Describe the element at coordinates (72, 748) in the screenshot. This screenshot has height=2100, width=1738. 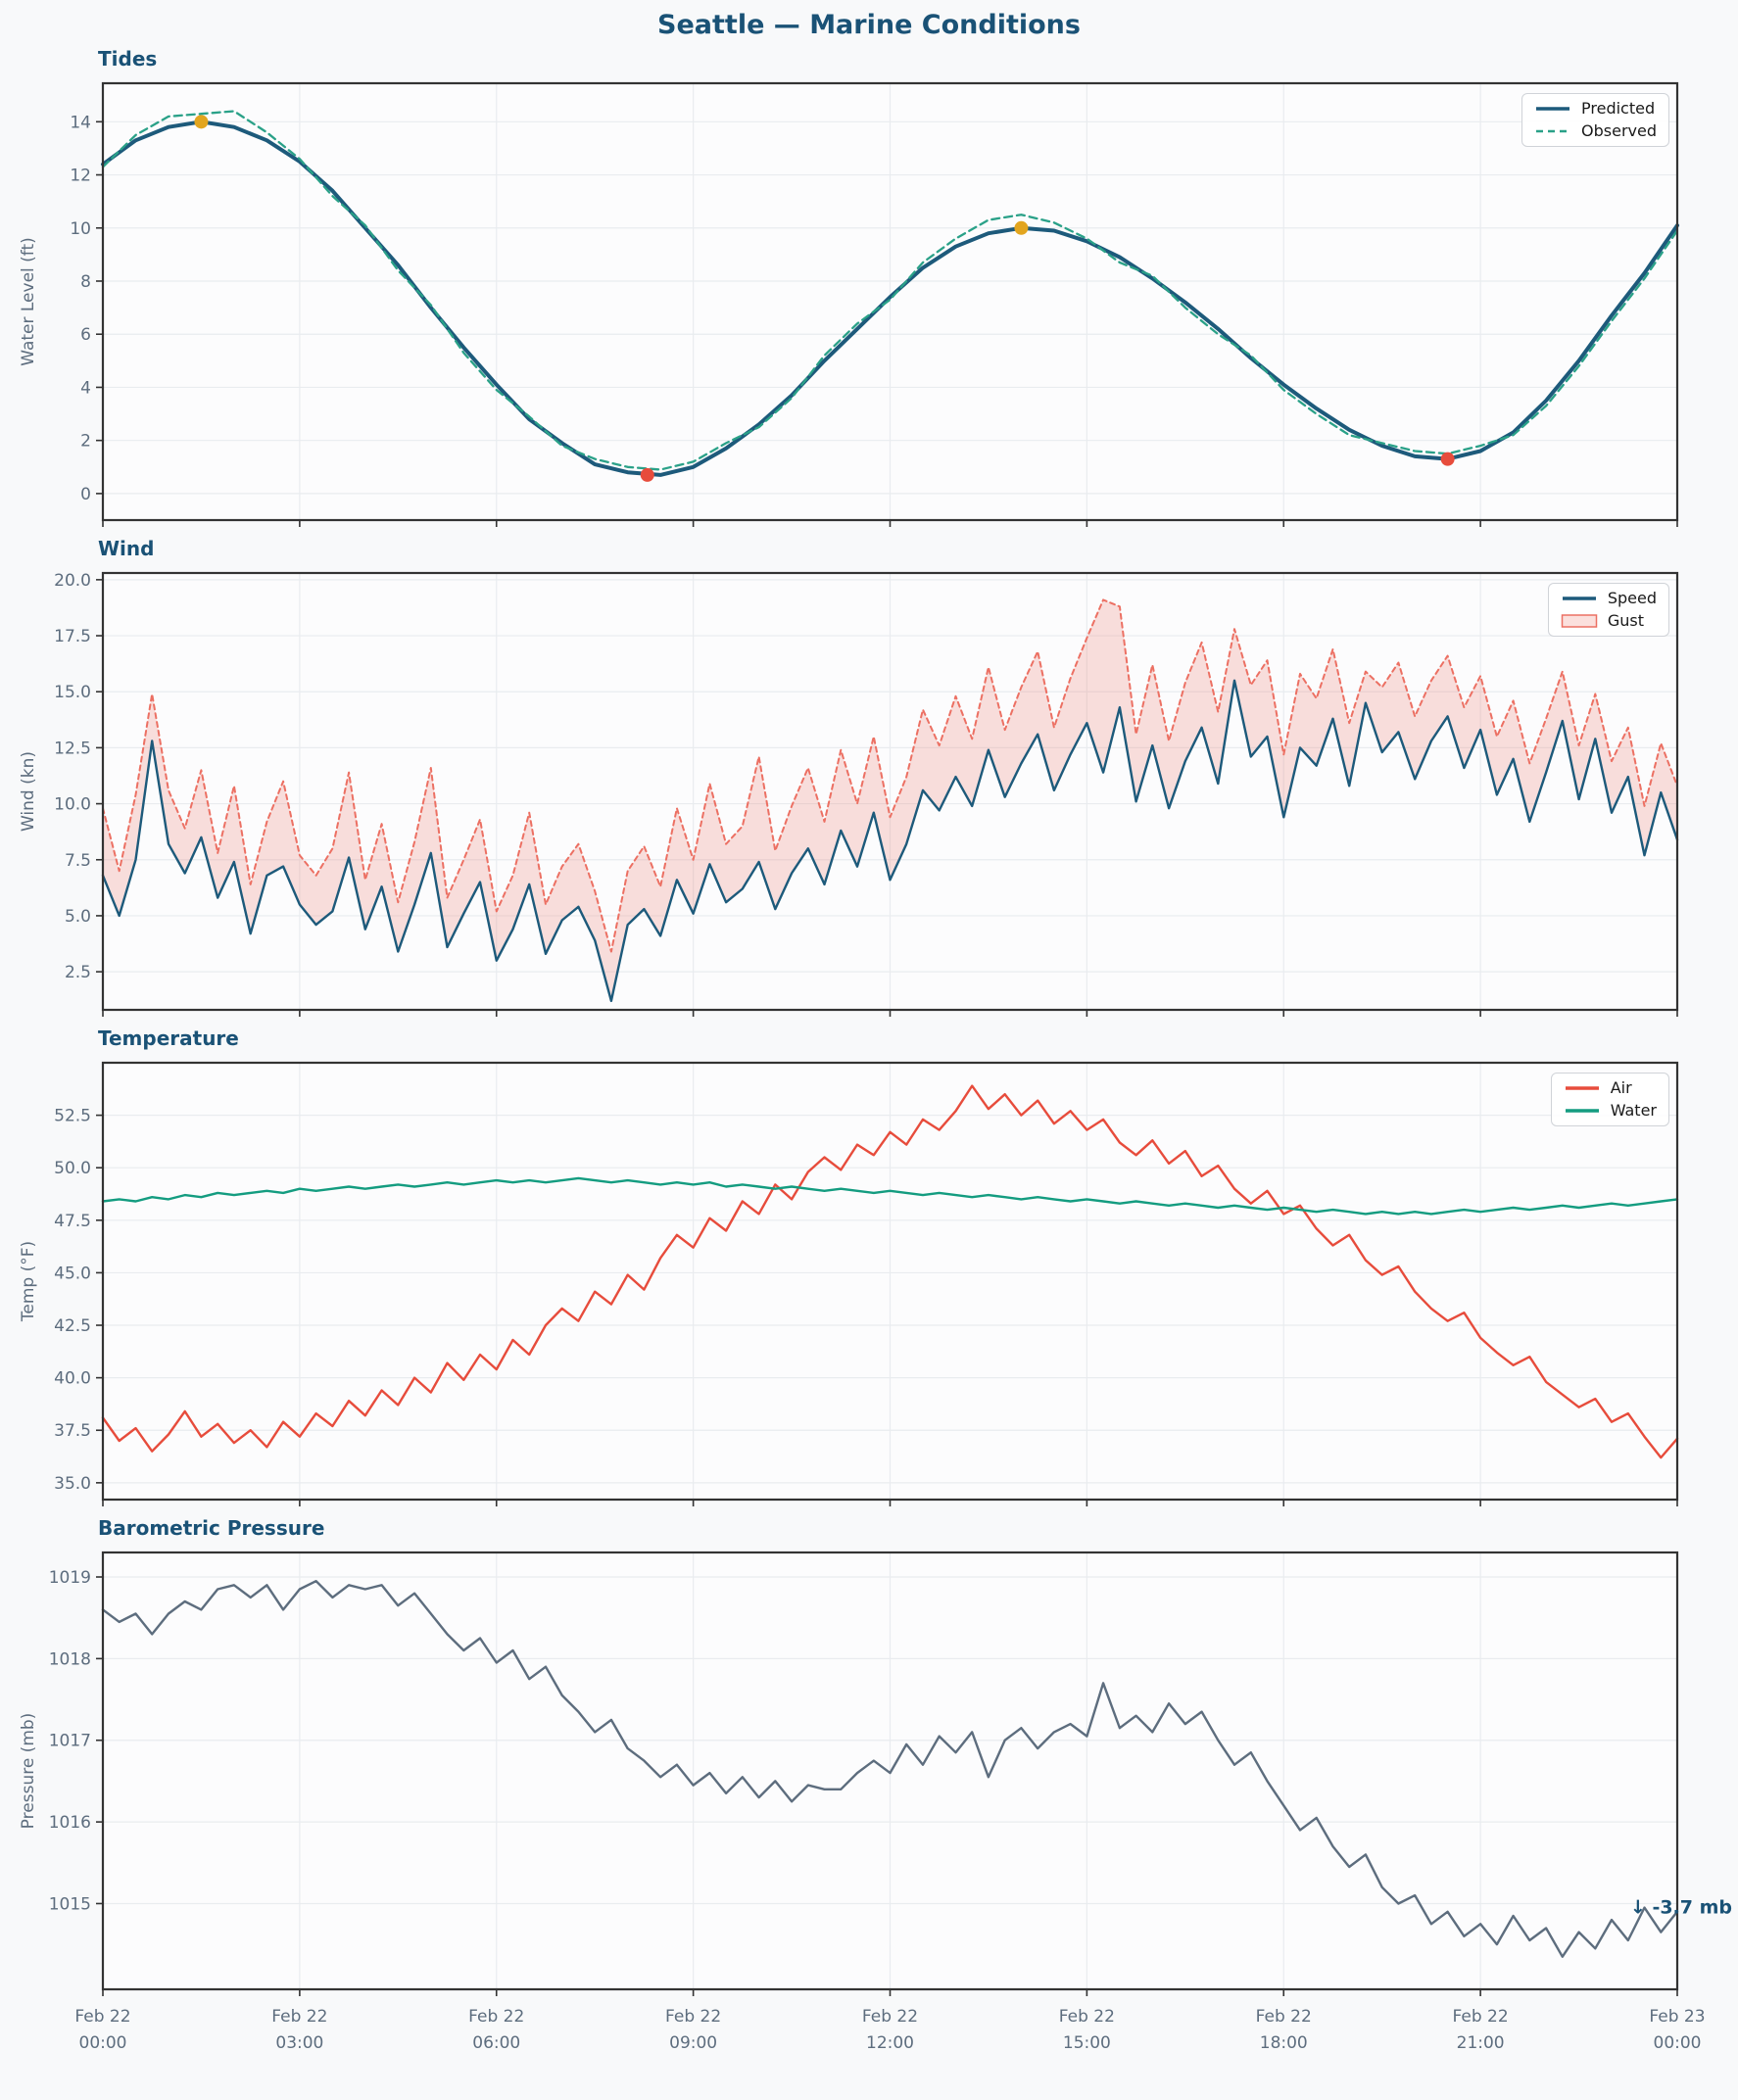
I see `y-tick-label: 12.5` at that location.